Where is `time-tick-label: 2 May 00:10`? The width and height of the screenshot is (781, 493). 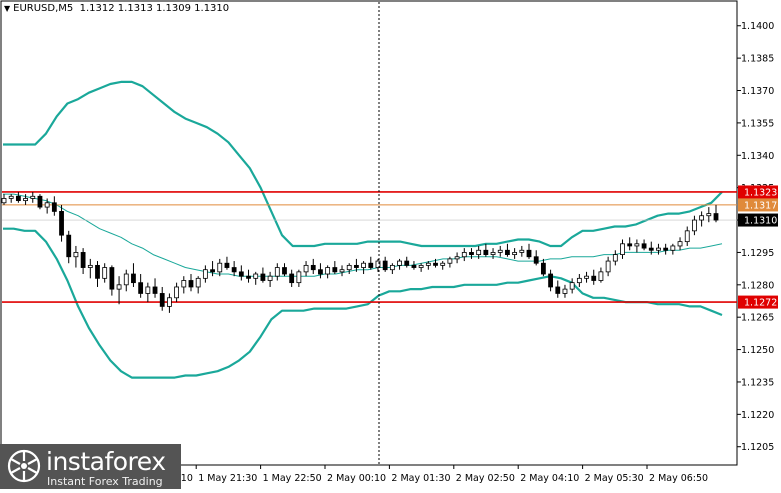
time-tick-label: 2 May 00:10 is located at coordinates (356, 478).